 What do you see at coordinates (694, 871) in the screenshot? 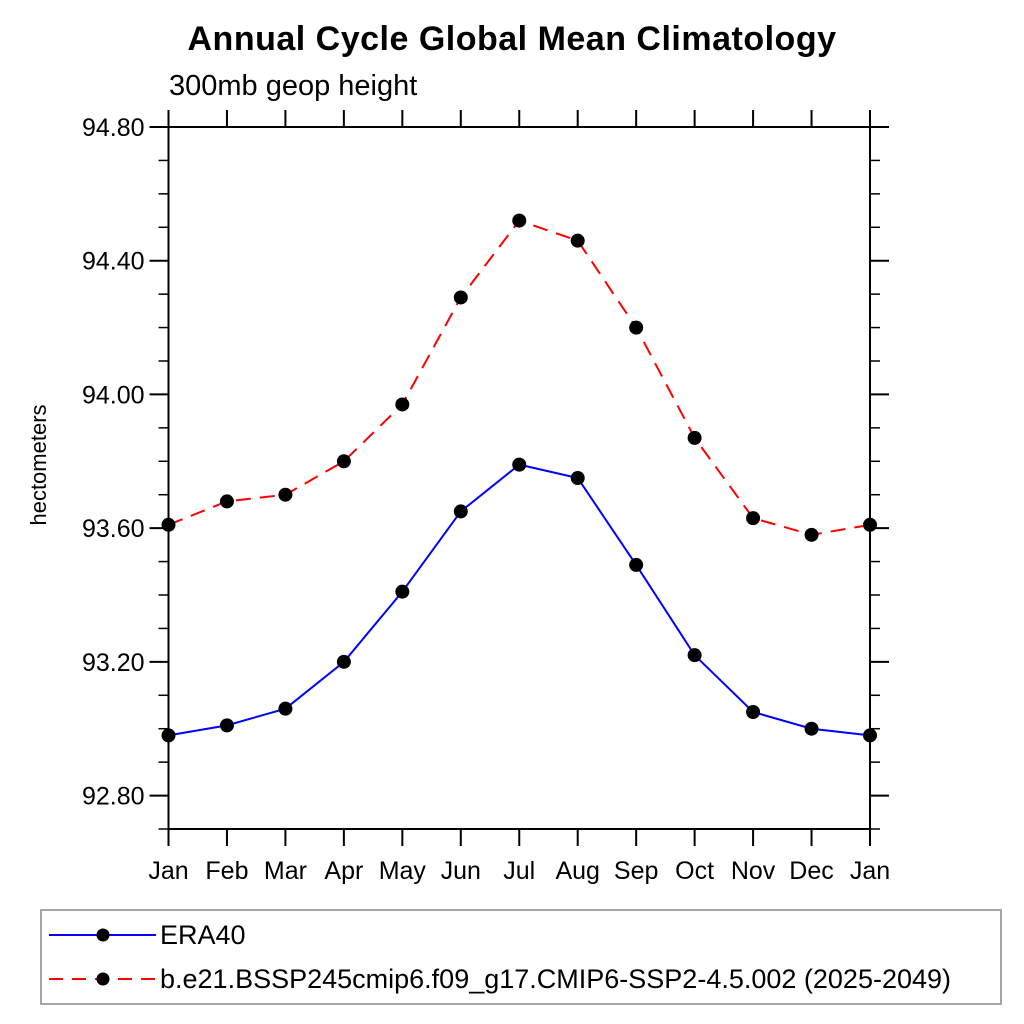
I see `x-tick-label: Oct` at bounding box center [694, 871].